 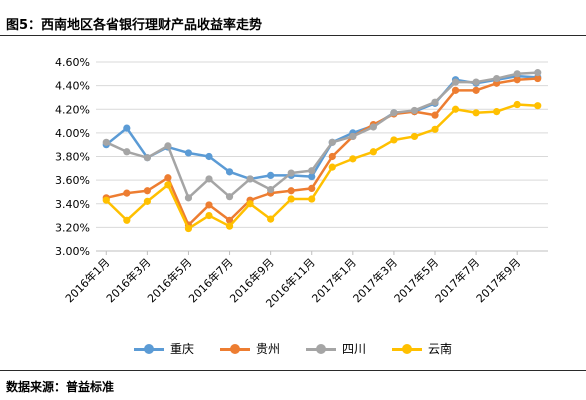 What do you see at coordinates (498, 280) in the screenshot?
I see `x-tick-label: 2017年9月` at bounding box center [498, 280].